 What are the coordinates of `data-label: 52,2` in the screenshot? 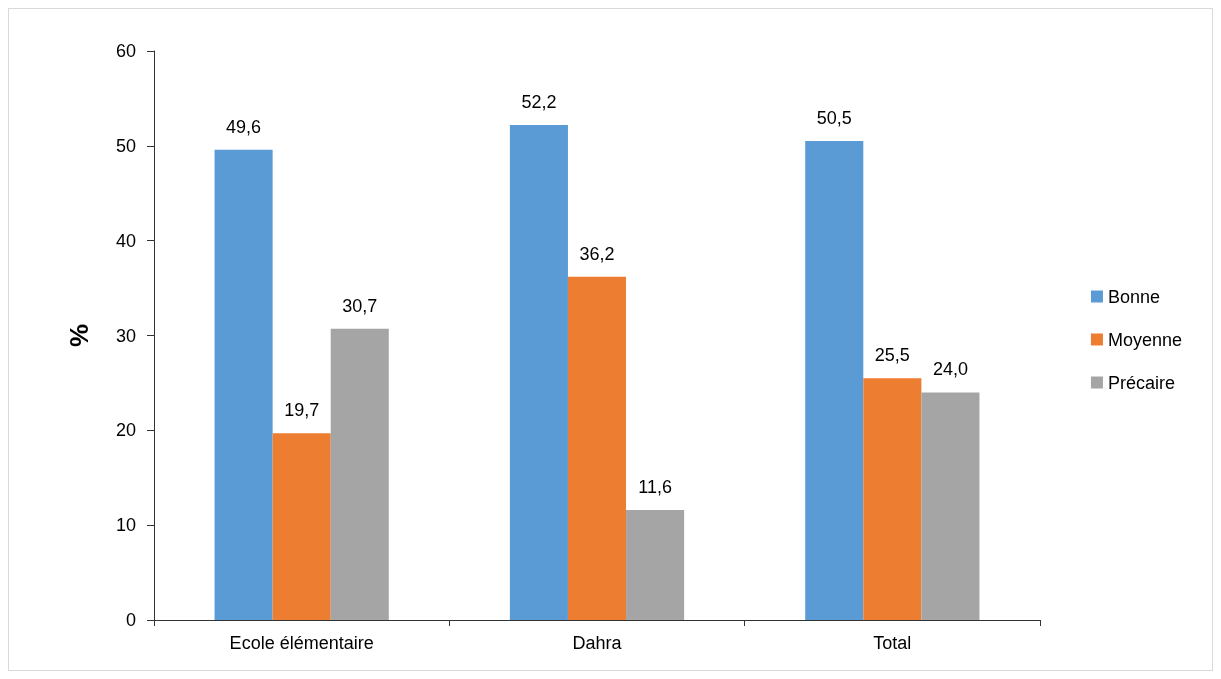 It's located at (539, 101).